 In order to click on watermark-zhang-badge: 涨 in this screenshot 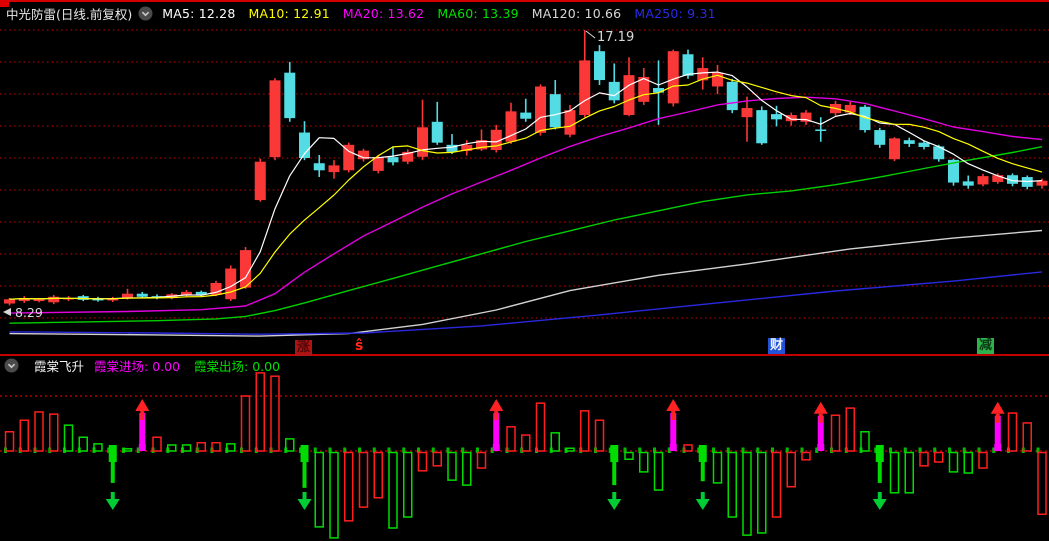, I will do `click(303, 348)`.